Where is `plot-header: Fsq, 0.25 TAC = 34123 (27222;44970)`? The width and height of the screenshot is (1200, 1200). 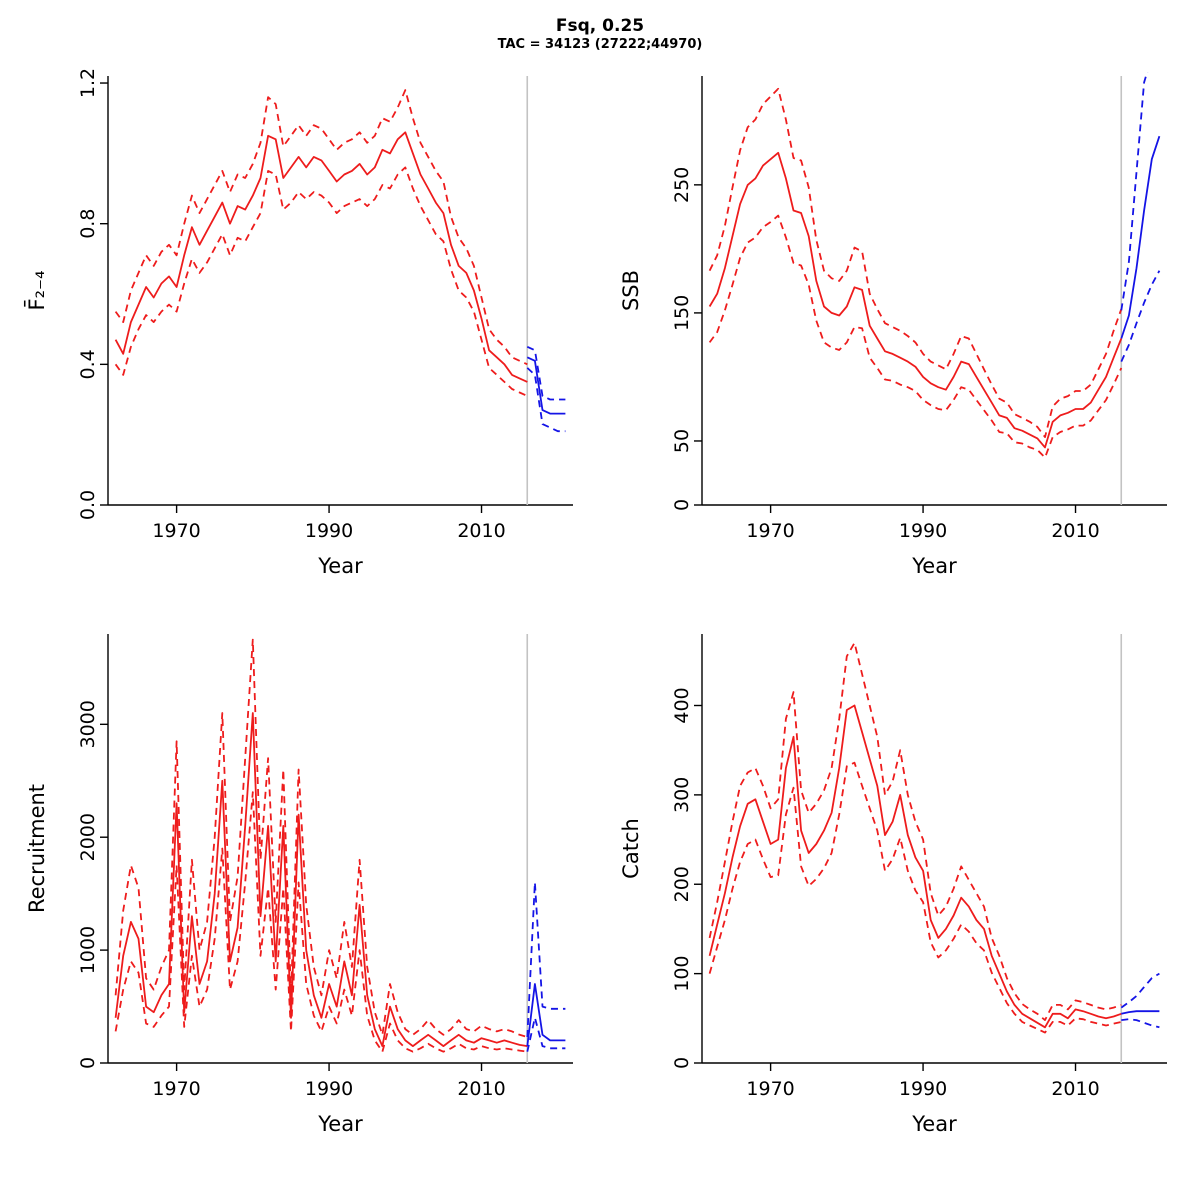
plot-header: Fsq, 0.25 TAC = 34123 (27222;44970) is located at coordinates (600, 35).